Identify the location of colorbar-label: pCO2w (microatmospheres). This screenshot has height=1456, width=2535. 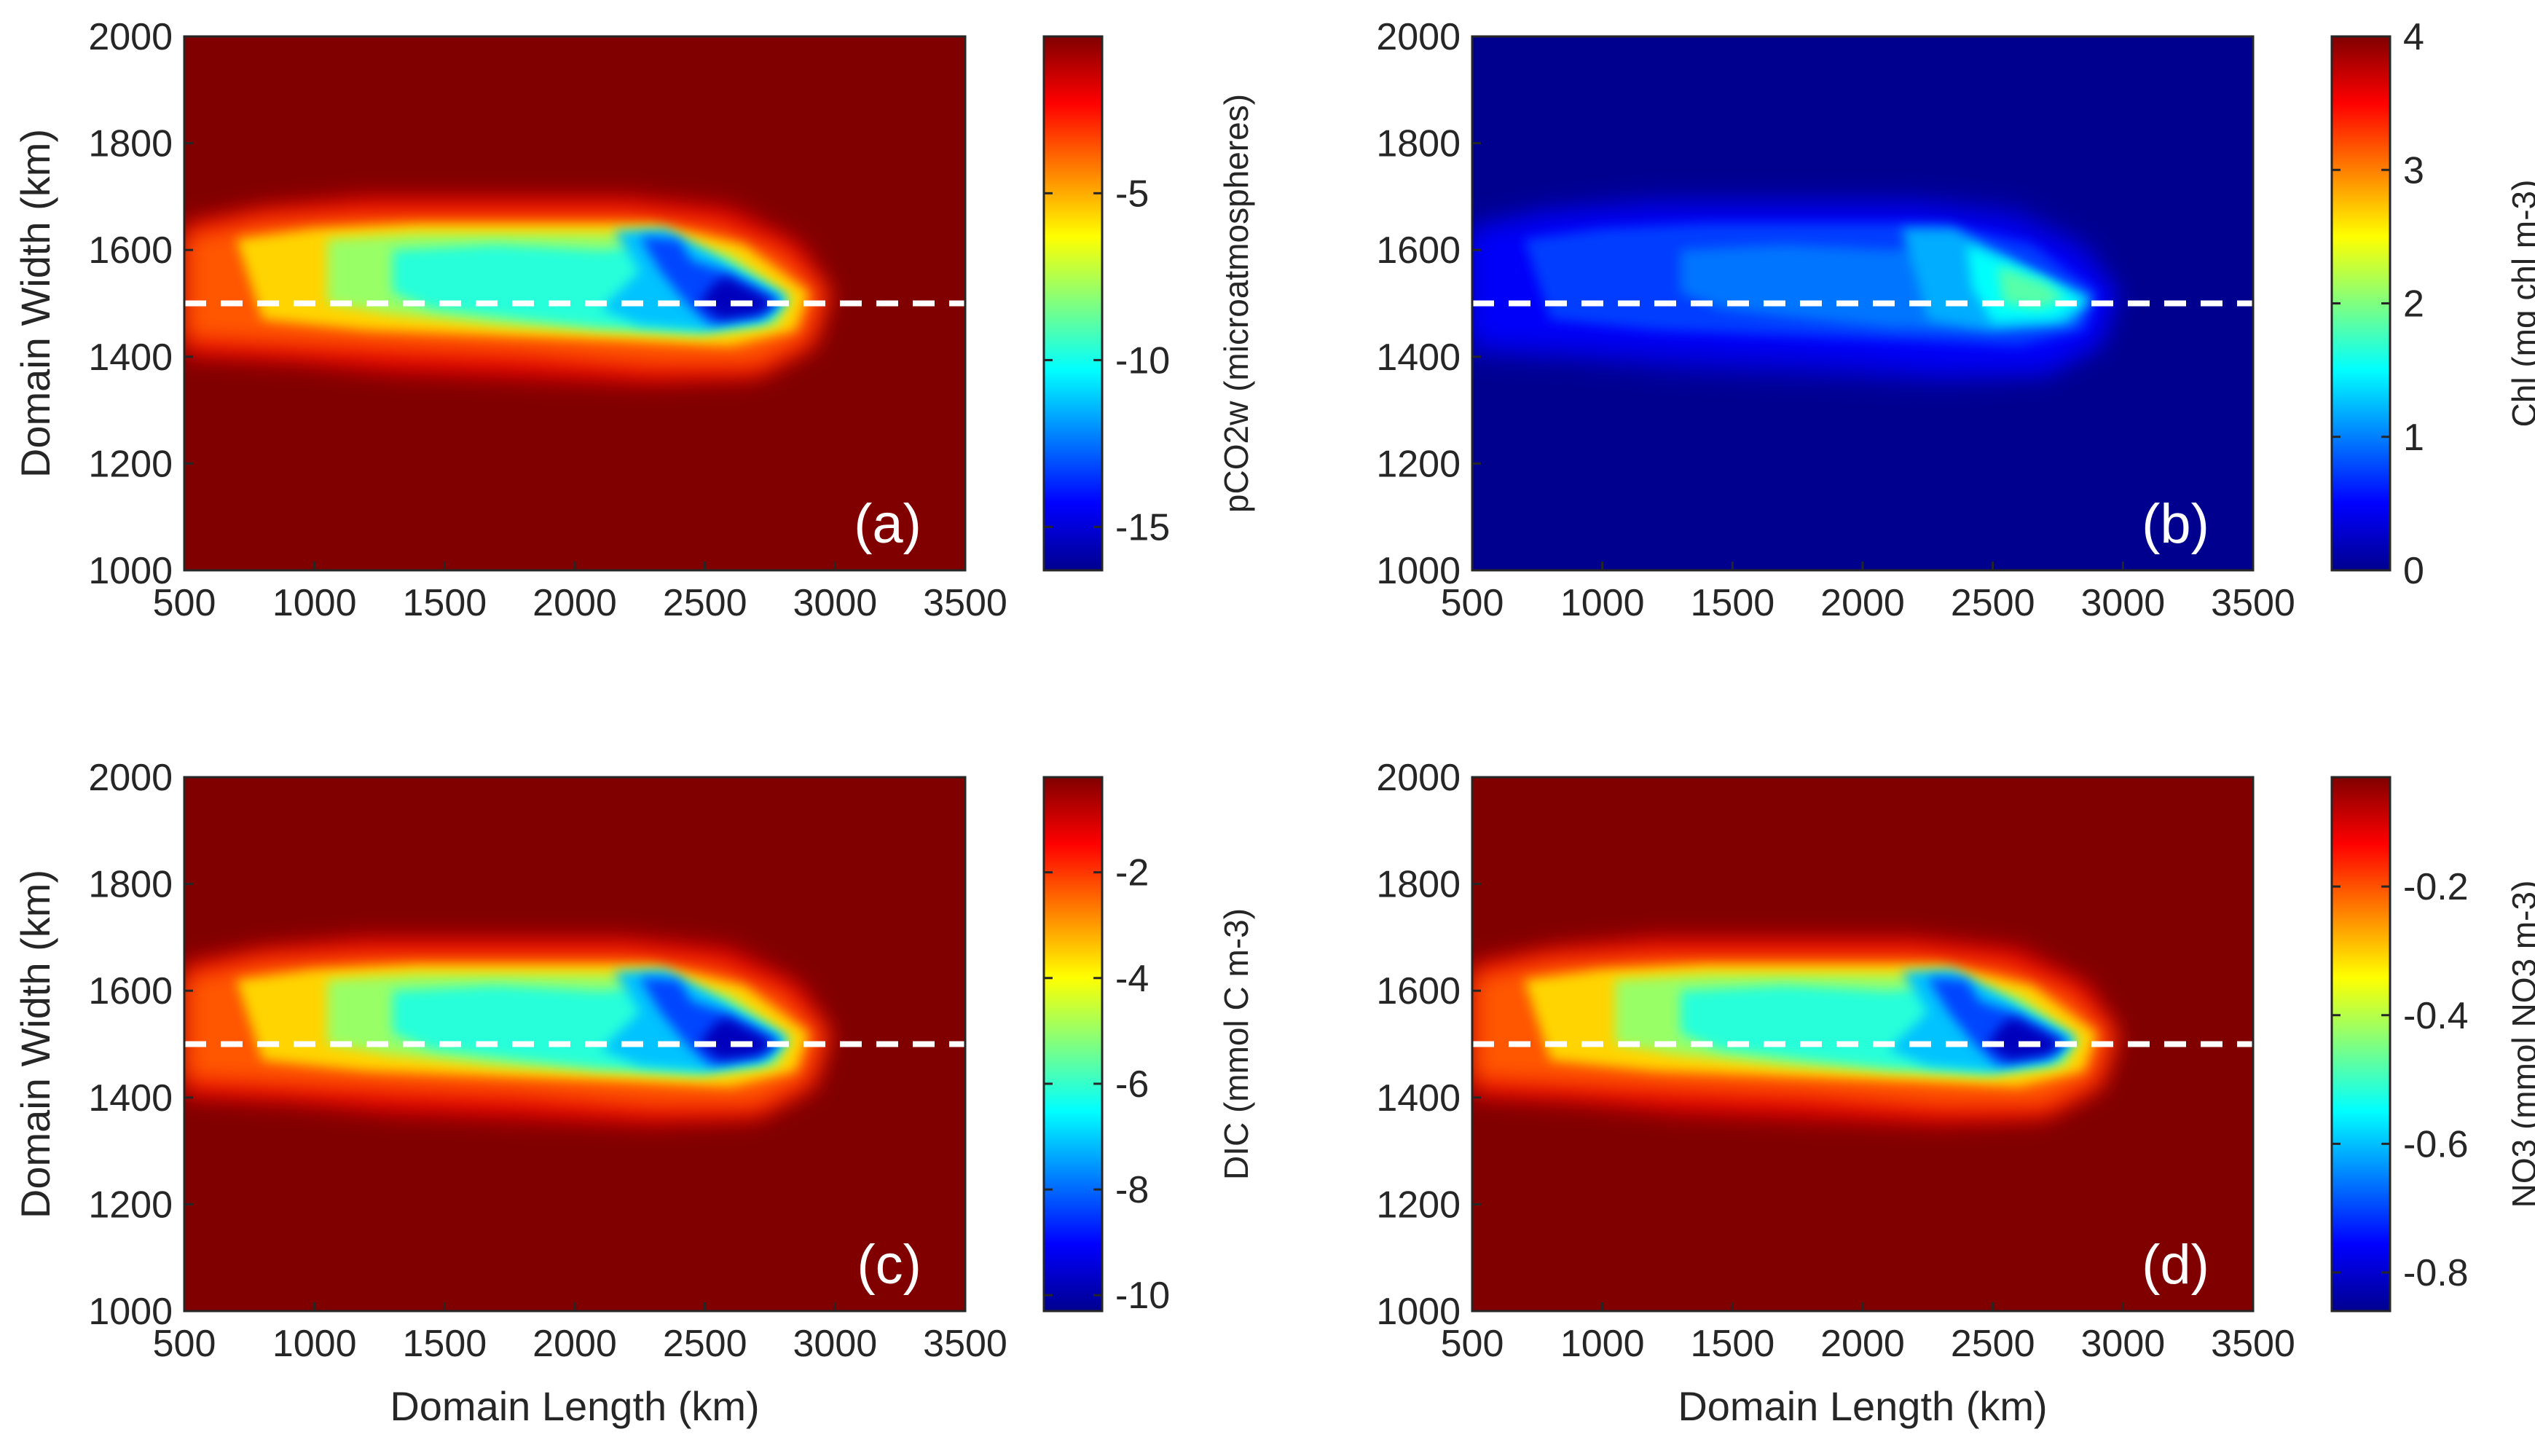
(1236, 303).